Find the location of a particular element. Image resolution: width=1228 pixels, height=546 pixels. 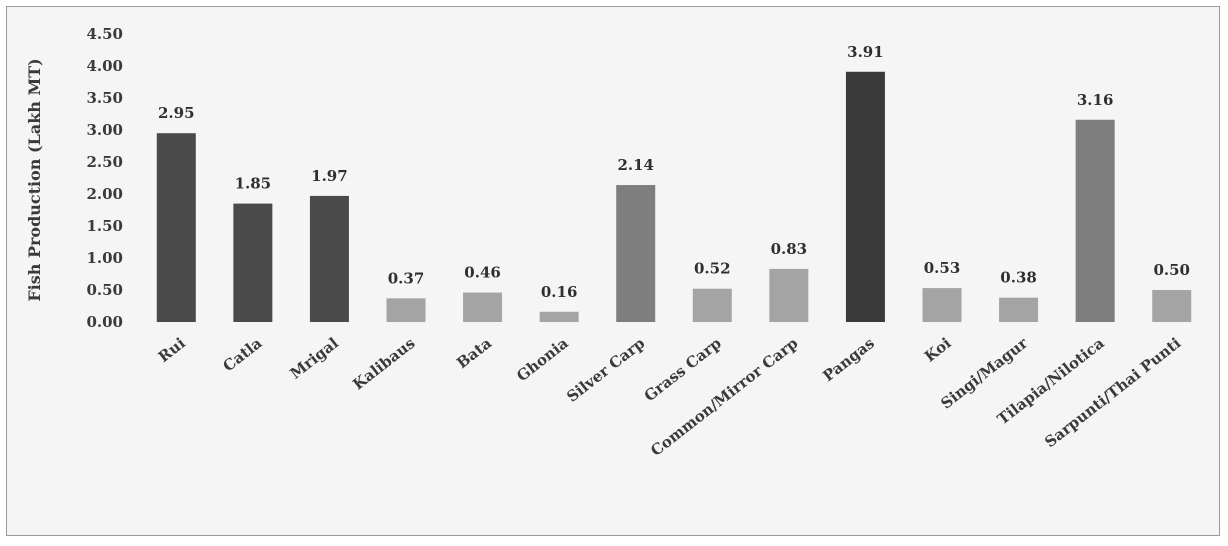

y-tick-label: 0.00 is located at coordinates (104, 322).